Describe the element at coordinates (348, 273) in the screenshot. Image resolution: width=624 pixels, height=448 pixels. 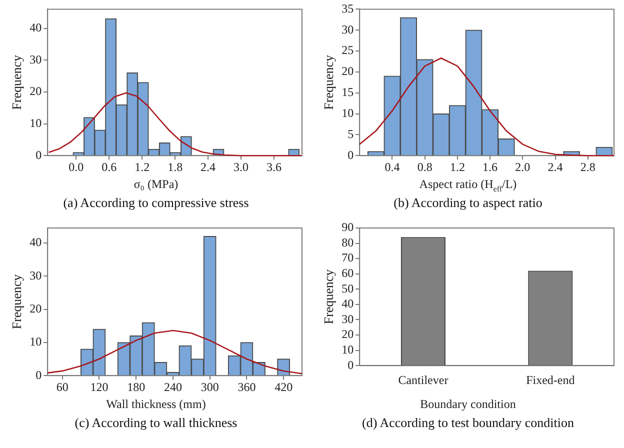
I see `y-tick-label: 60` at that location.